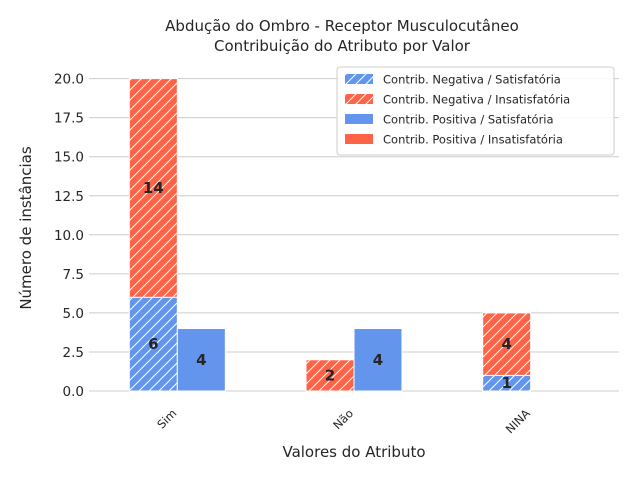 The height and width of the screenshot is (480, 640). What do you see at coordinates (468, 120) in the screenshot?
I see `legend-entry: Contrib. Positiva / Satisfatória` at bounding box center [468, 120].